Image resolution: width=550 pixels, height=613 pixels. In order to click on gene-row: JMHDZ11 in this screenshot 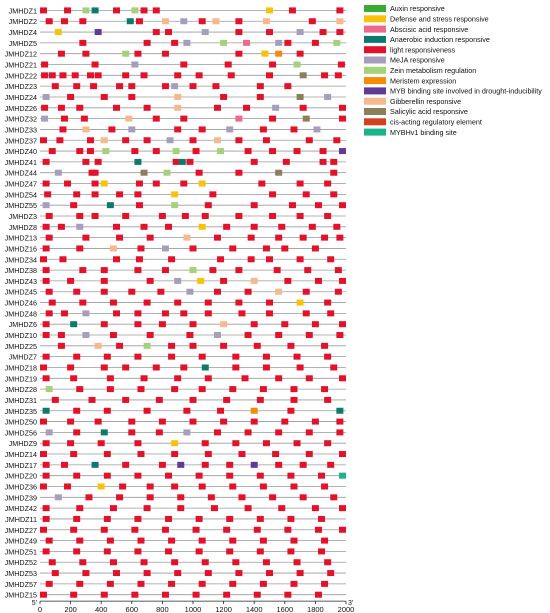, I will do `click(175, 519)`.